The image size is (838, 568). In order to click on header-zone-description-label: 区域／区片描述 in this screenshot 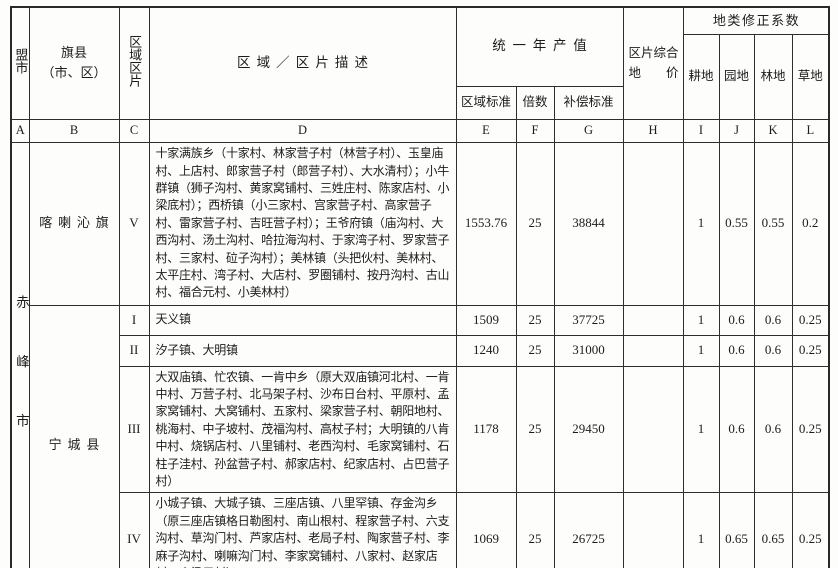, I will do `click(306, 62)`.